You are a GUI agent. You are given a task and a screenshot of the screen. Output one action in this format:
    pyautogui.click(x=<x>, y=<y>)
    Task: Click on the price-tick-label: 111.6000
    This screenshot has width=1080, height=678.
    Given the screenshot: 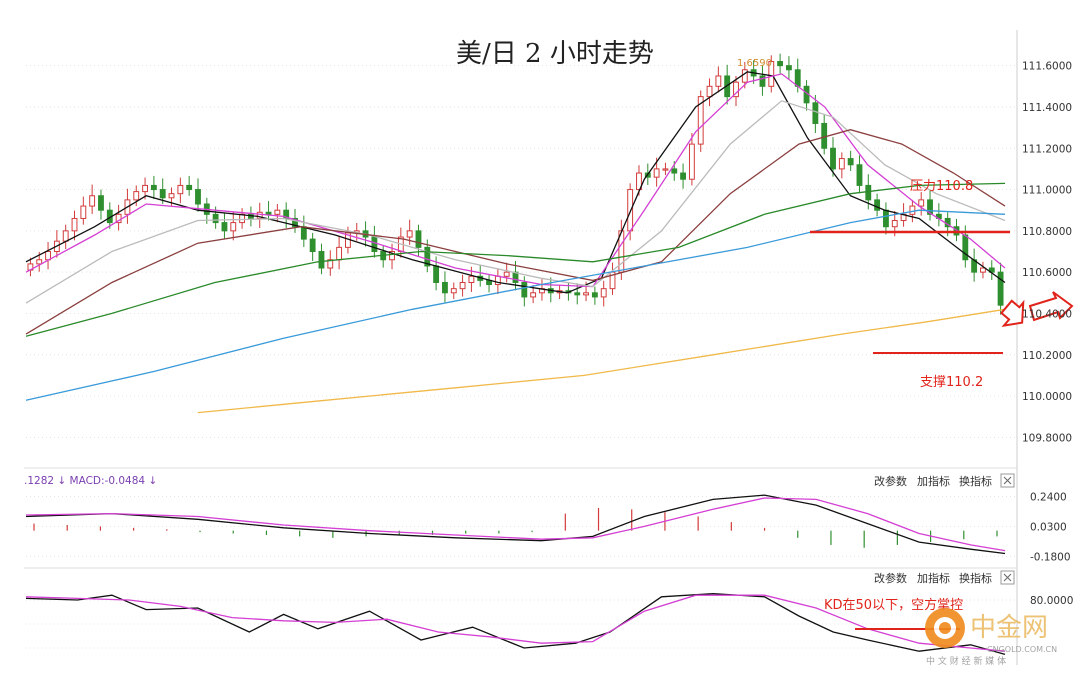 What is the action you would take?
    pyautogui.click(x=1047, y=67)
    